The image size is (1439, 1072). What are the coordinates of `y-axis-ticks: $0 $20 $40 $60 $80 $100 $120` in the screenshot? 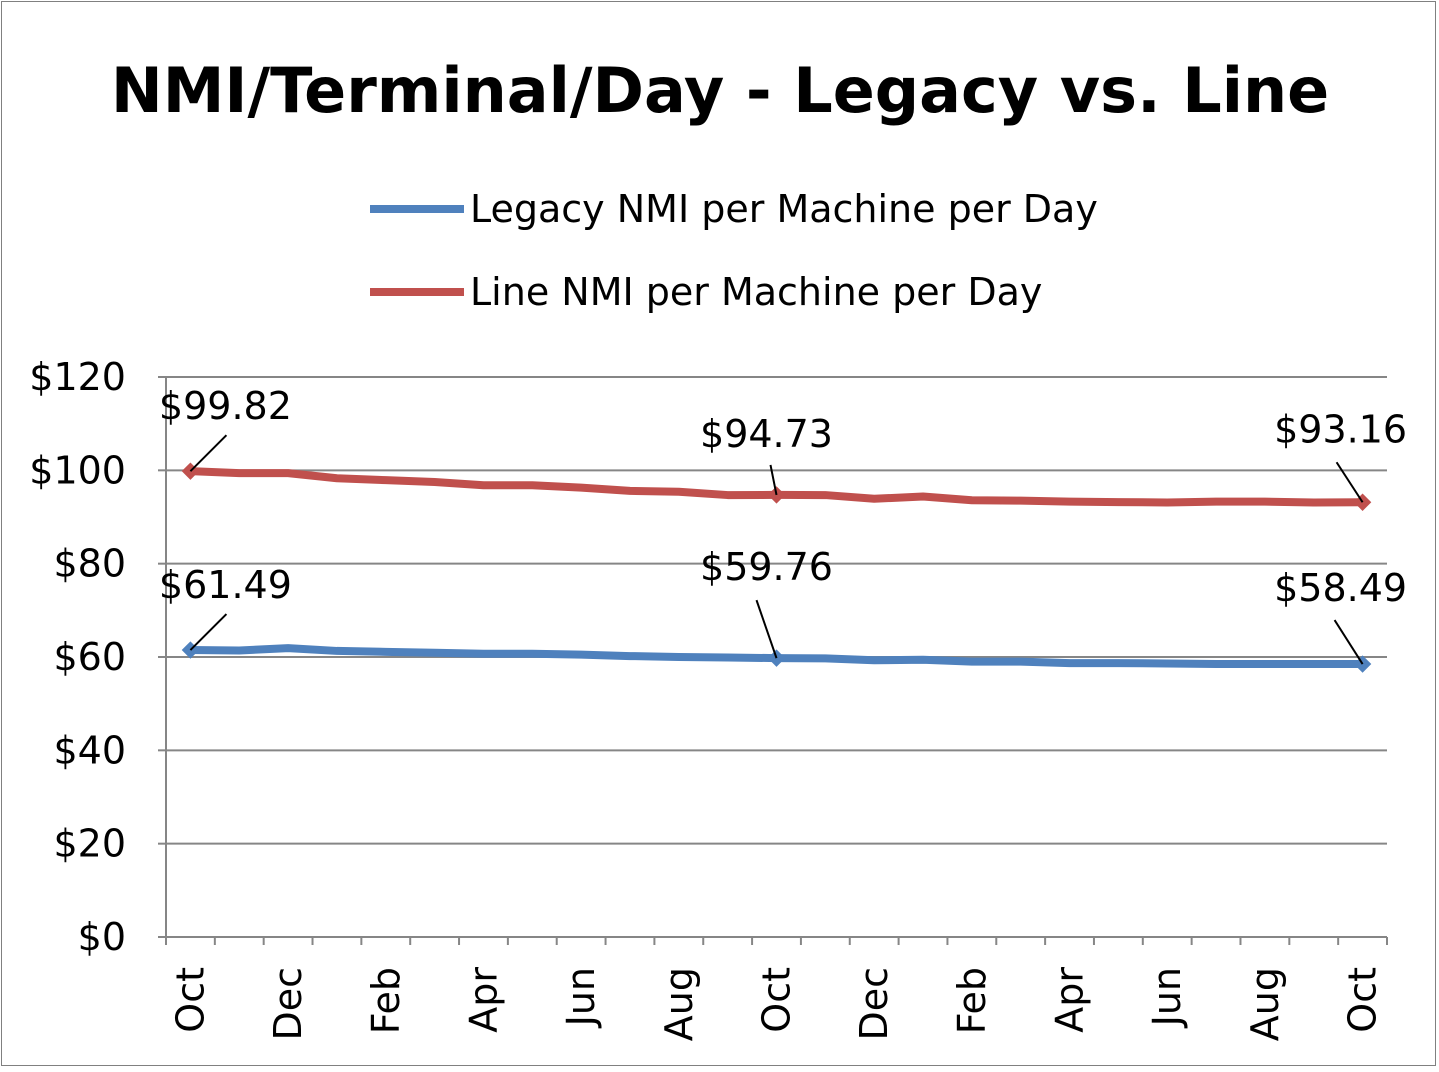 It's located at (97, 657).